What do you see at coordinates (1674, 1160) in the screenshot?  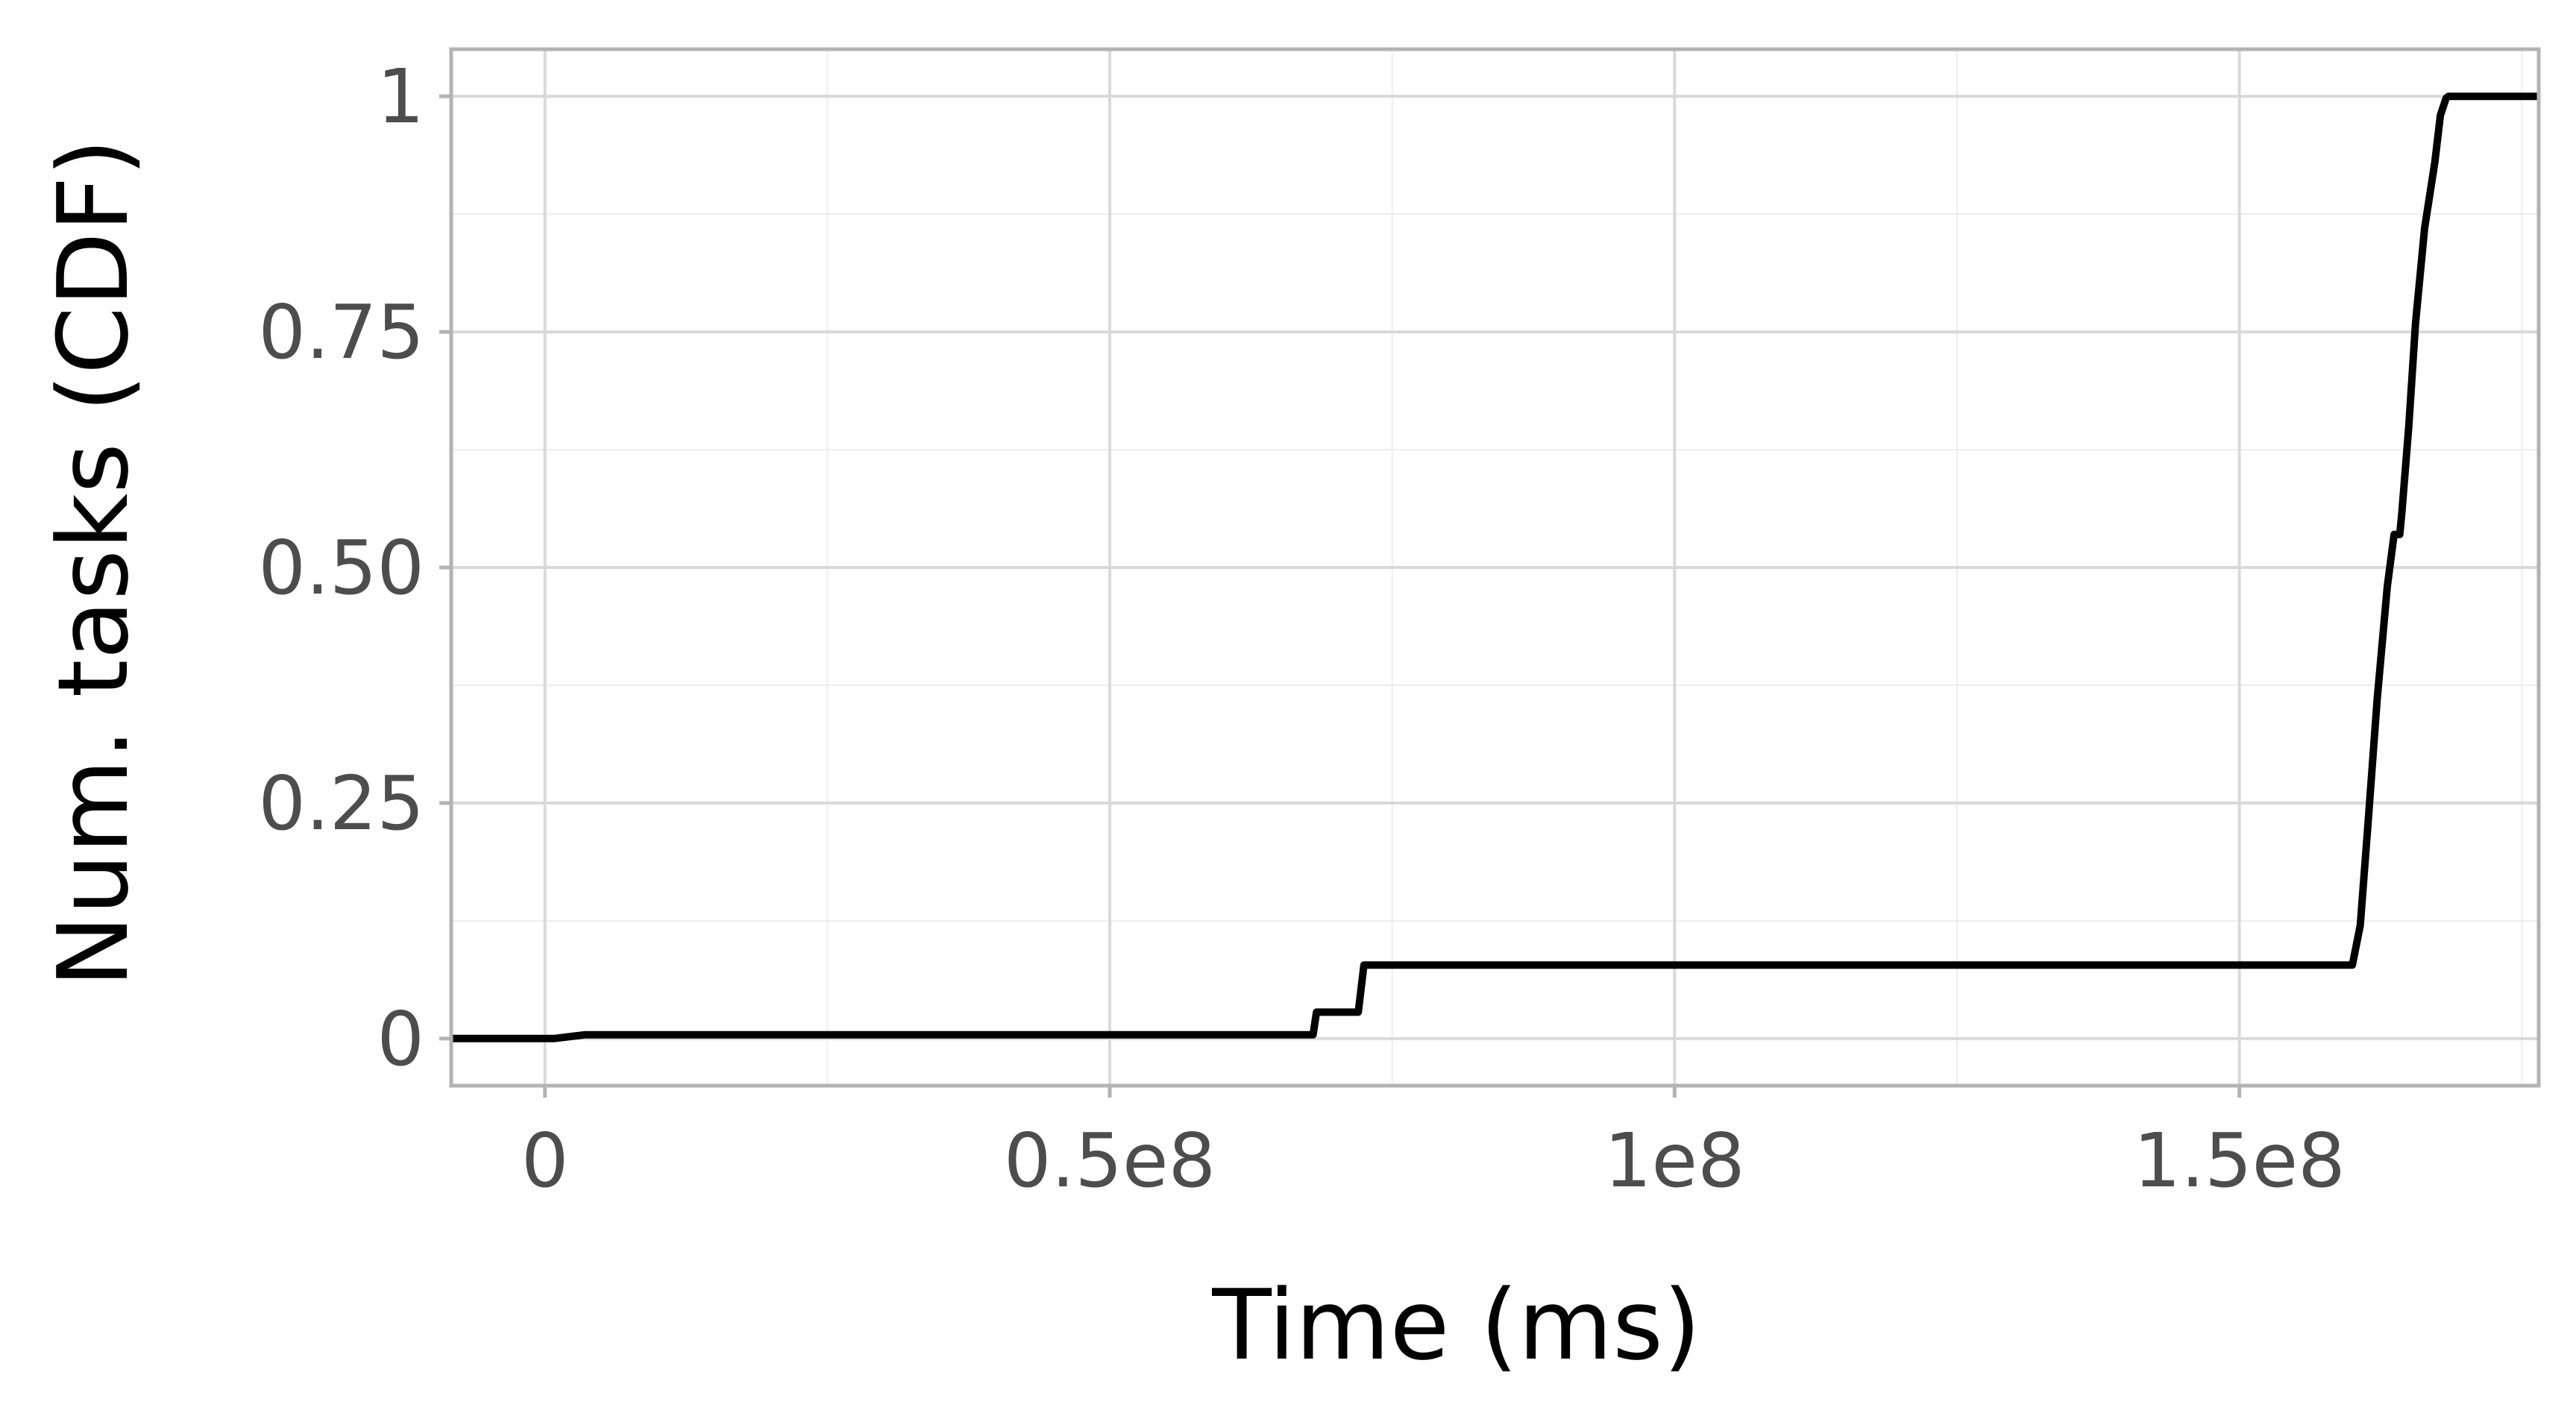 I see `x-tick-label: 1e8` at bounding box center [1674, 1160].